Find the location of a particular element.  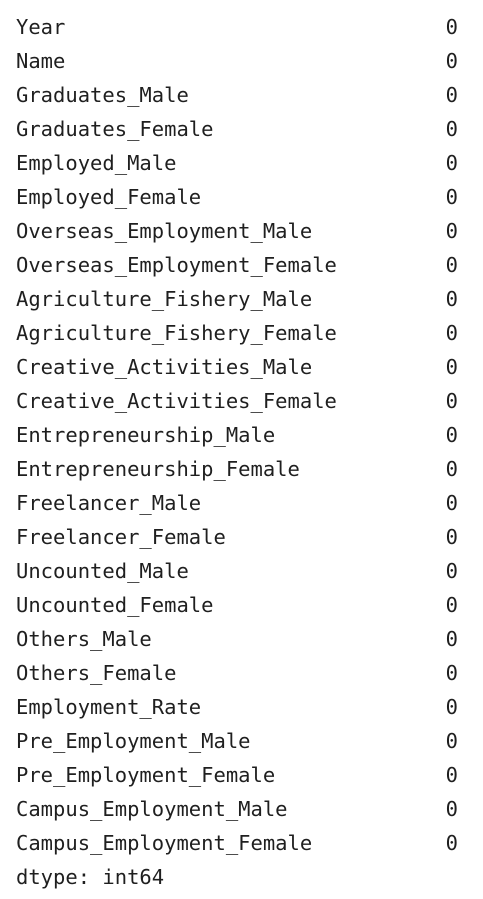

series-row-freelancer-male: Freelancer_Male 0 is located at coordinates (241, 503).